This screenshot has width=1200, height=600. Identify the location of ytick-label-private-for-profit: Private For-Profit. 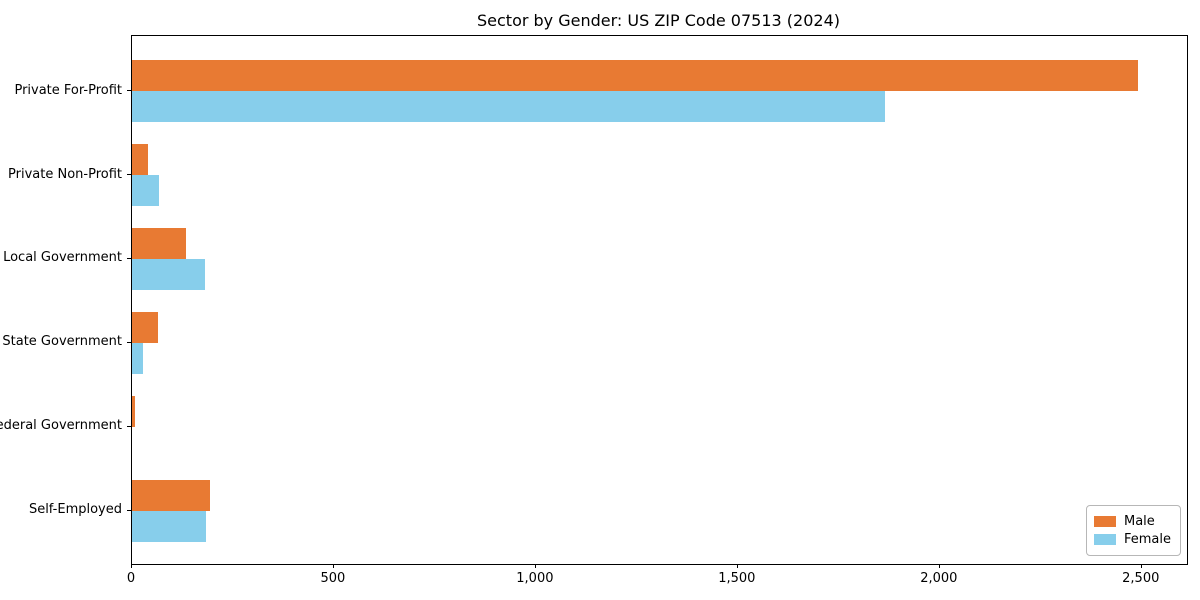
(68, 90).